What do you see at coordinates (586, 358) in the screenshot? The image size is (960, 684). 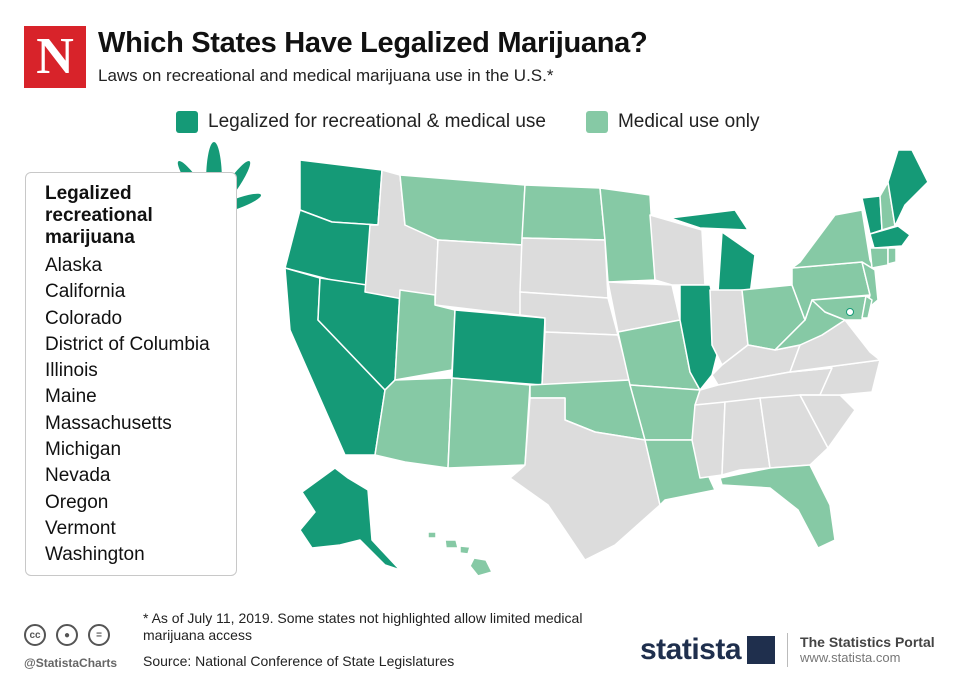 I see `state-kansas` at bounding box center [586, 358].